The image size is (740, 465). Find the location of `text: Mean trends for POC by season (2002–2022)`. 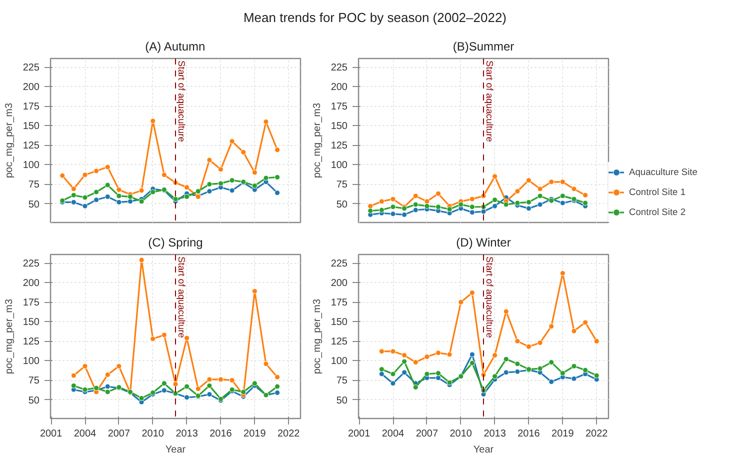

text: Mean trends for POC by season (2002–2022) is located at coordinates (375, 18).